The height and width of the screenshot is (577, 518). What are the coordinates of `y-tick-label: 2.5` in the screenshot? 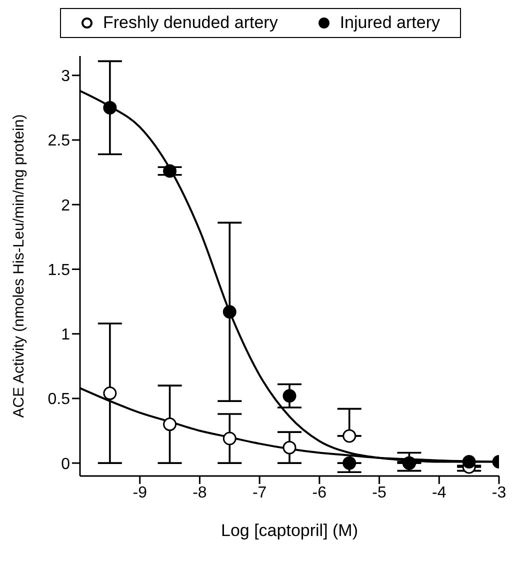 It's located at (59, 141).